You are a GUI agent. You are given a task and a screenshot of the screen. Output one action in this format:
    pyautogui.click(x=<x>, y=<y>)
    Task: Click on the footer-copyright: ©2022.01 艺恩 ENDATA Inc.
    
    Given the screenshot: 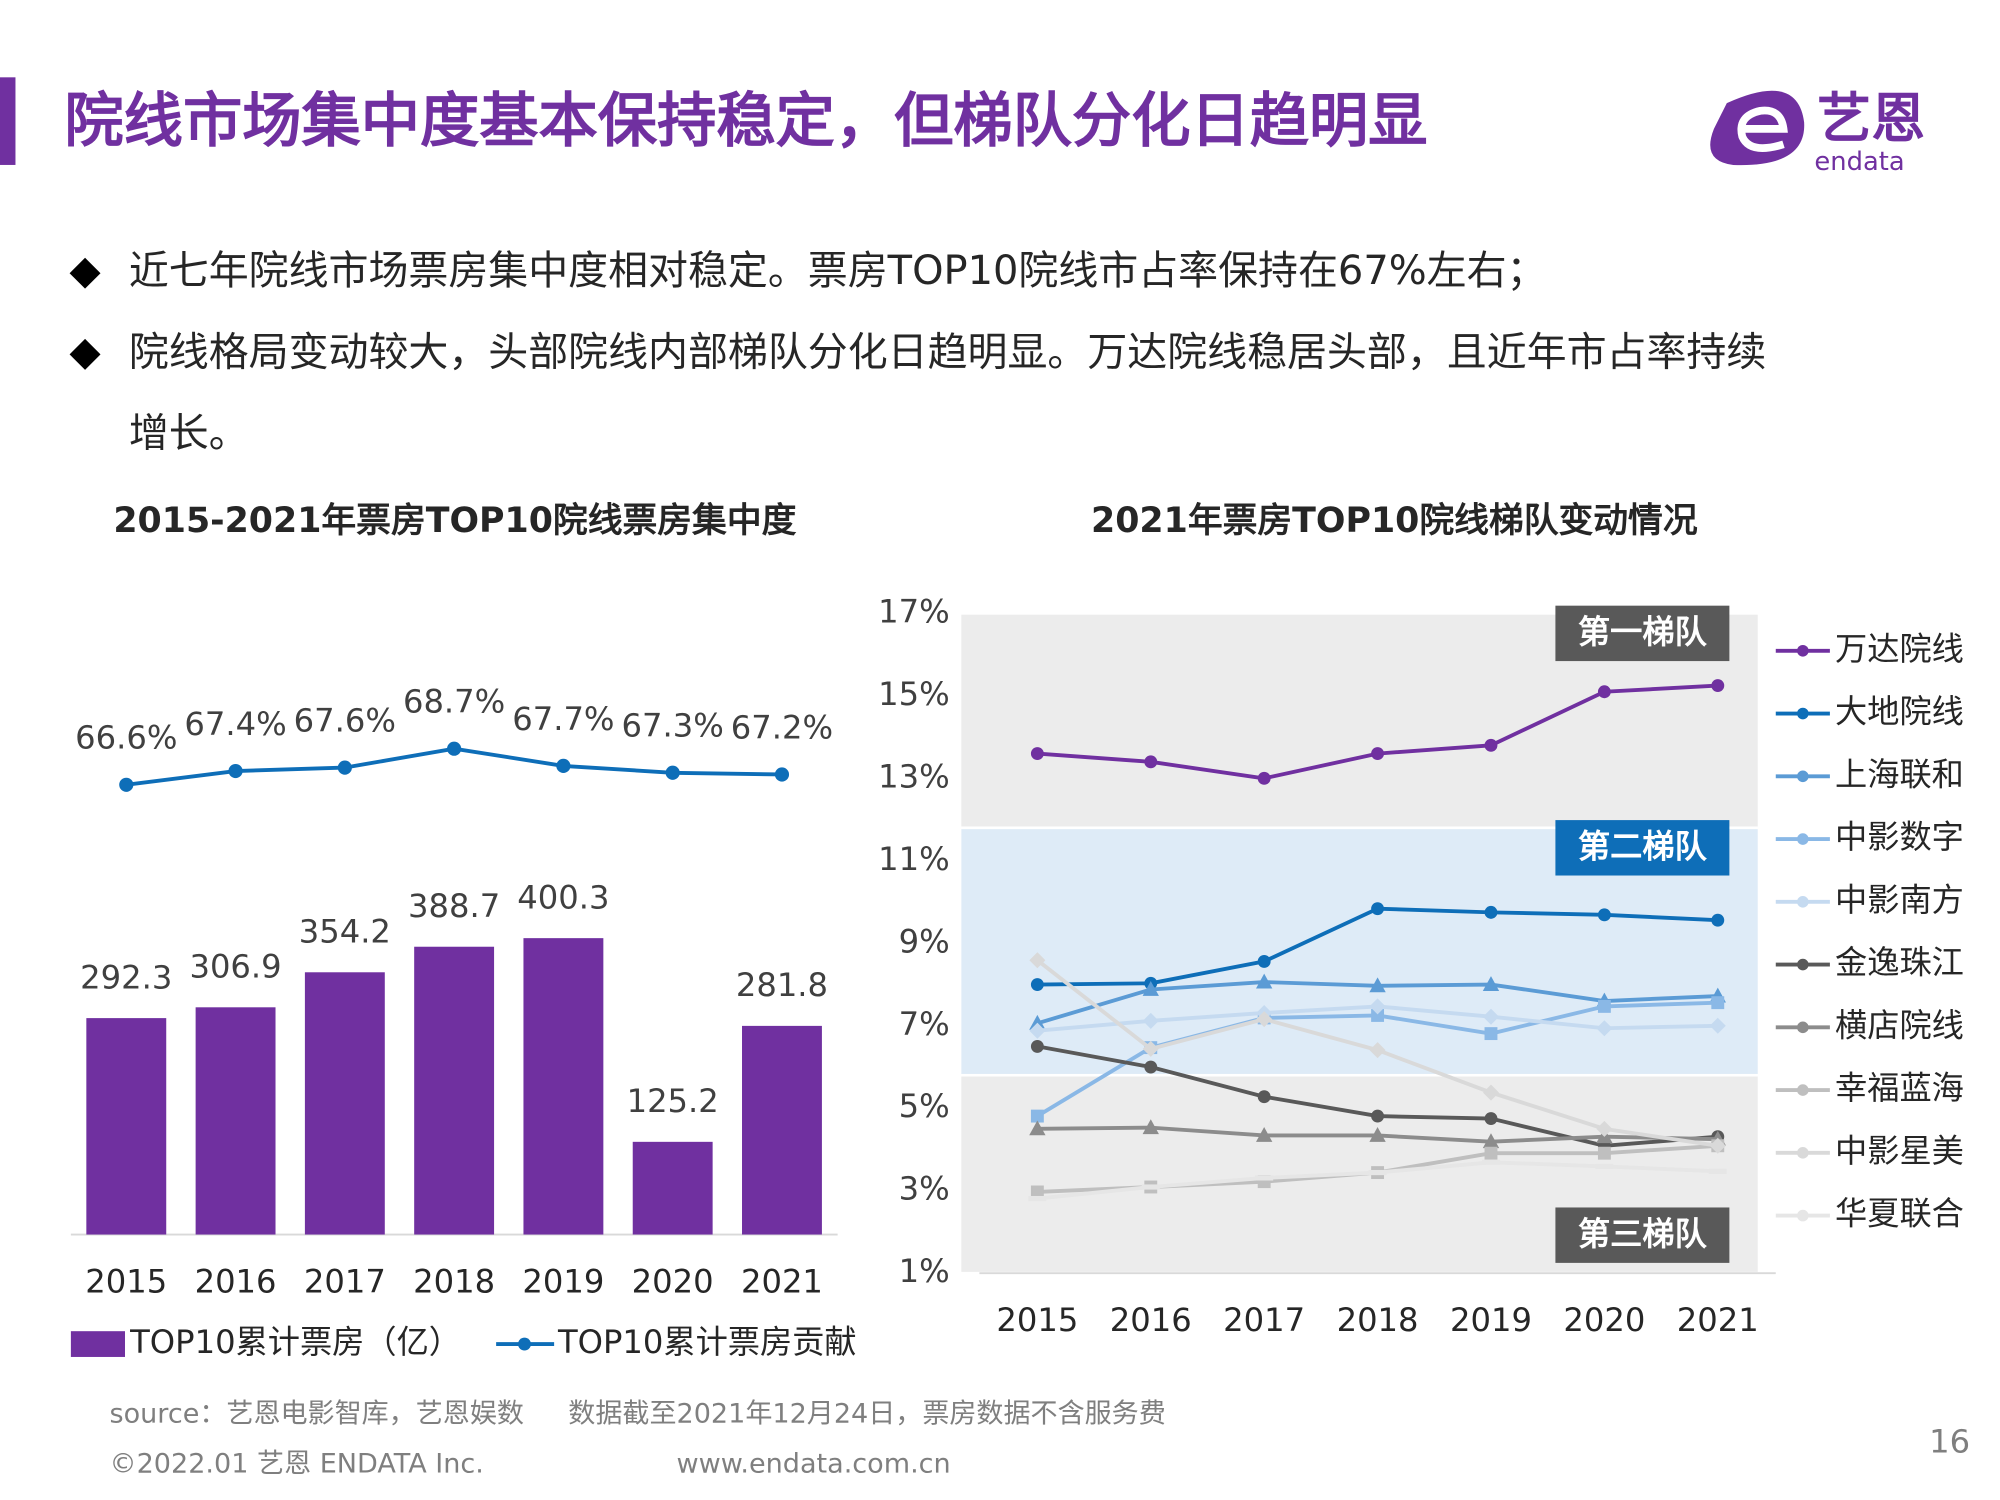 What is the action you would take?
    pyautogui.click(x=297, y=1464)
    